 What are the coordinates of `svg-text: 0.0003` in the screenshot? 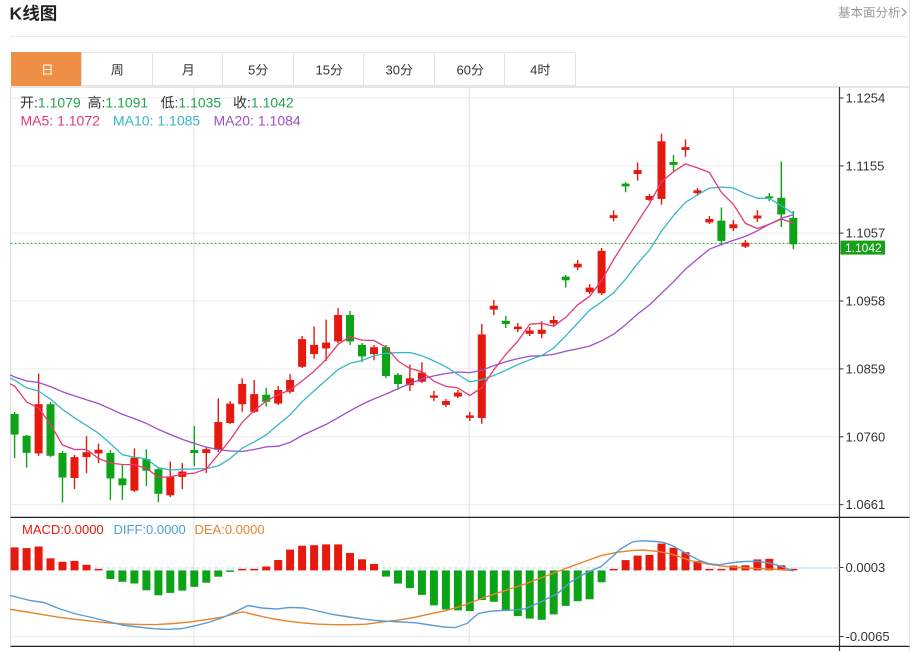 It's located at (866, 567).